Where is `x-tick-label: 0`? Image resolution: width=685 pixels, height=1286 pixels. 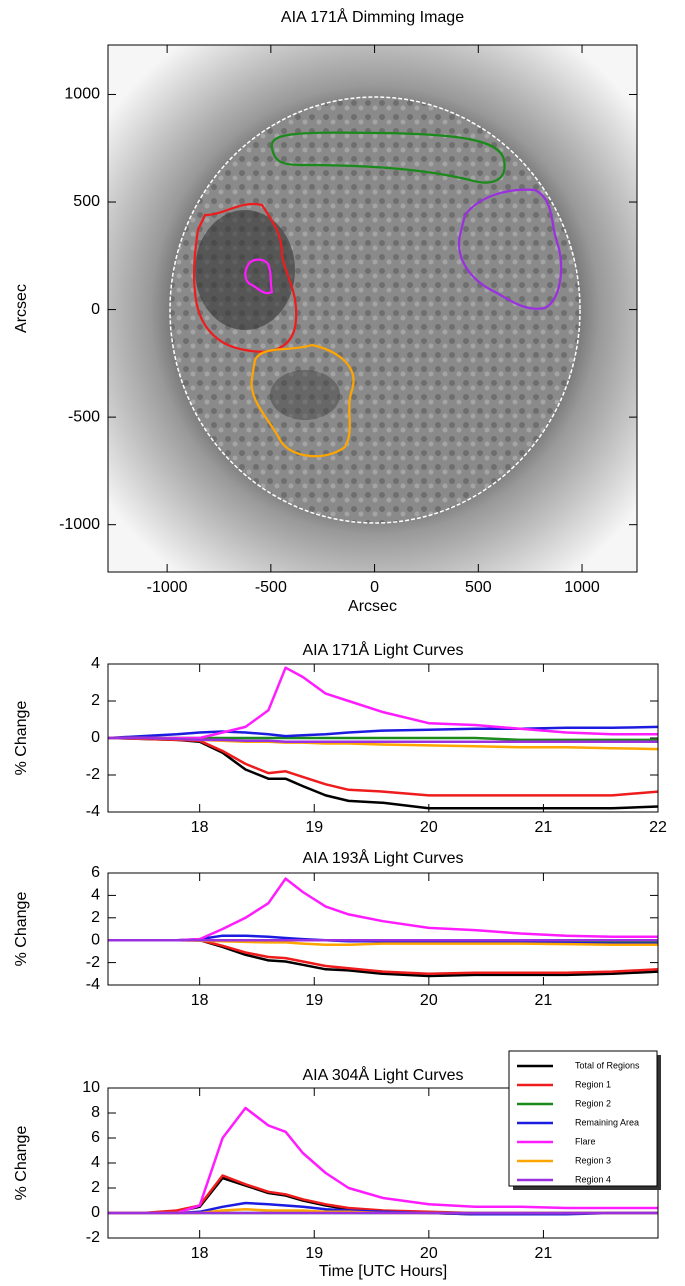
x-tick-label: 0 is located at coordinates (374, 587).